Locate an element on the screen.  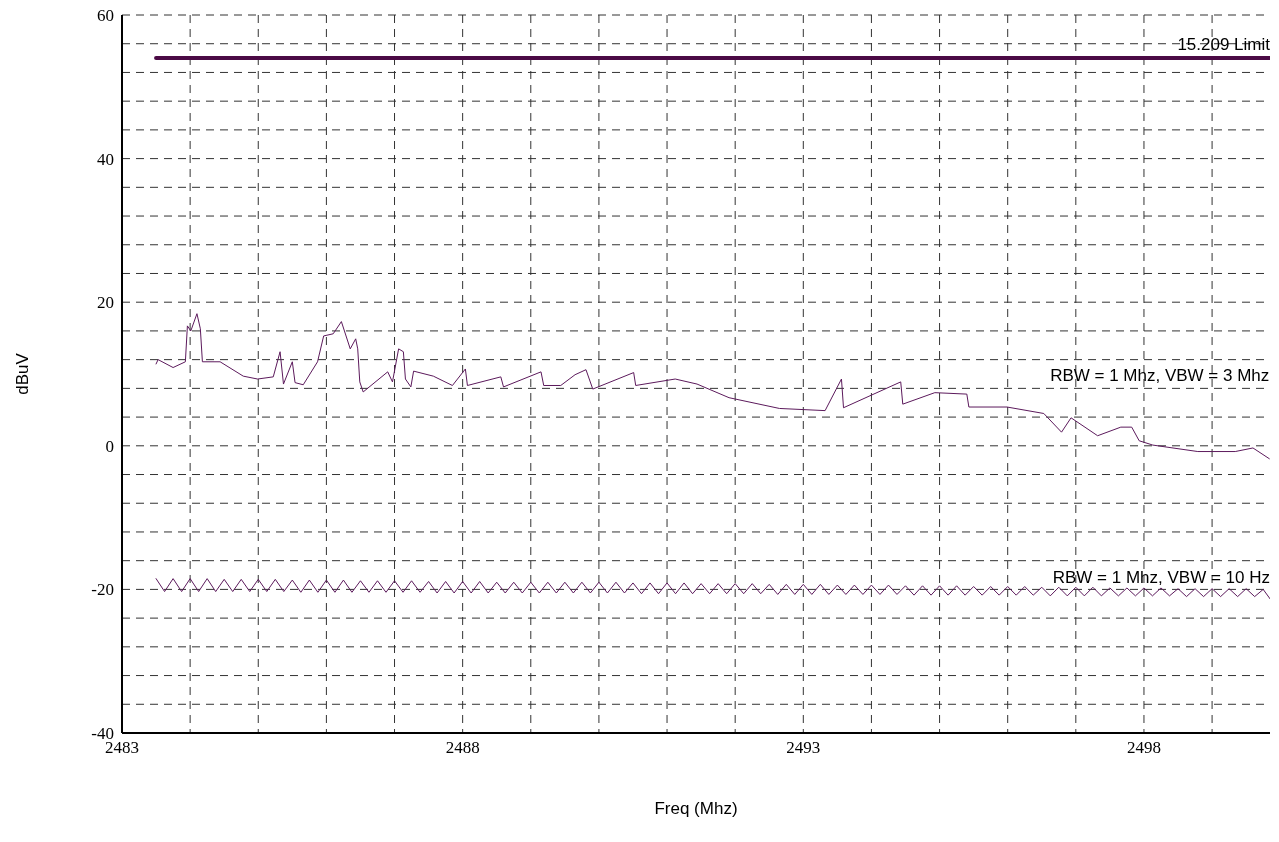
y-tick-label: 40 is located at coordinates (105, 159).